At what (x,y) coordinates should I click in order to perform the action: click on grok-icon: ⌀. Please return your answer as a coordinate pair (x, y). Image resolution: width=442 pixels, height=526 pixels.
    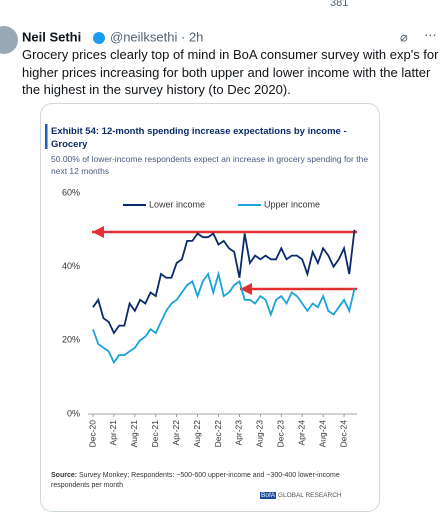
    Looking at the image, I should click on (404, 36).